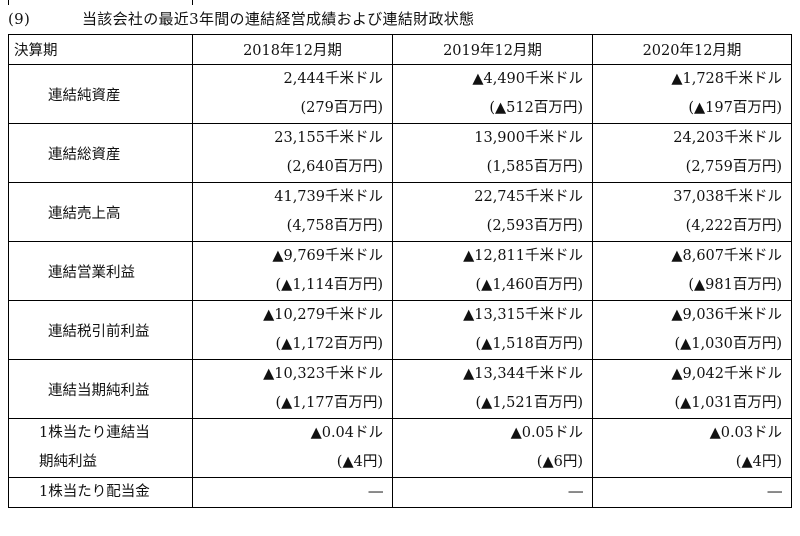  What do you see at coordinates (329, 344) in the screenshot?
I see `value-jpy: (▲1,172百万円)` at bounding box center [329, 344].